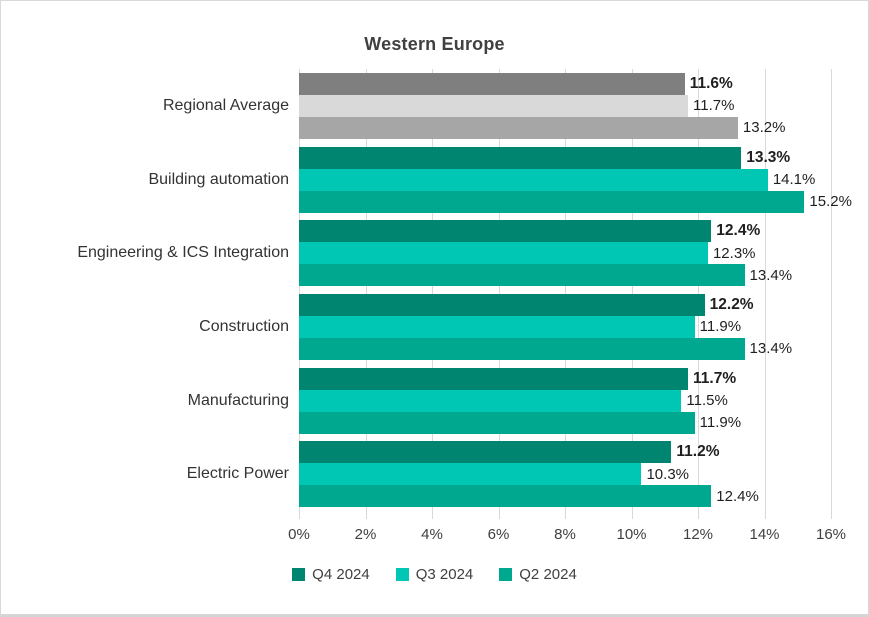 This screenshot has height=617, width=869. I want to click on bar-stack: 13.3% 14.1% 15.2%, so click(575, 179).